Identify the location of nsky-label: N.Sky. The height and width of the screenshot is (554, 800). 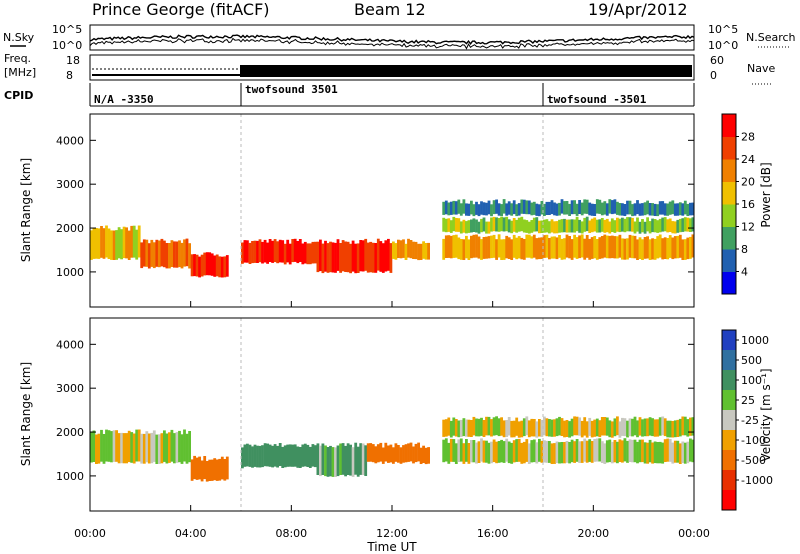
(19, 37).